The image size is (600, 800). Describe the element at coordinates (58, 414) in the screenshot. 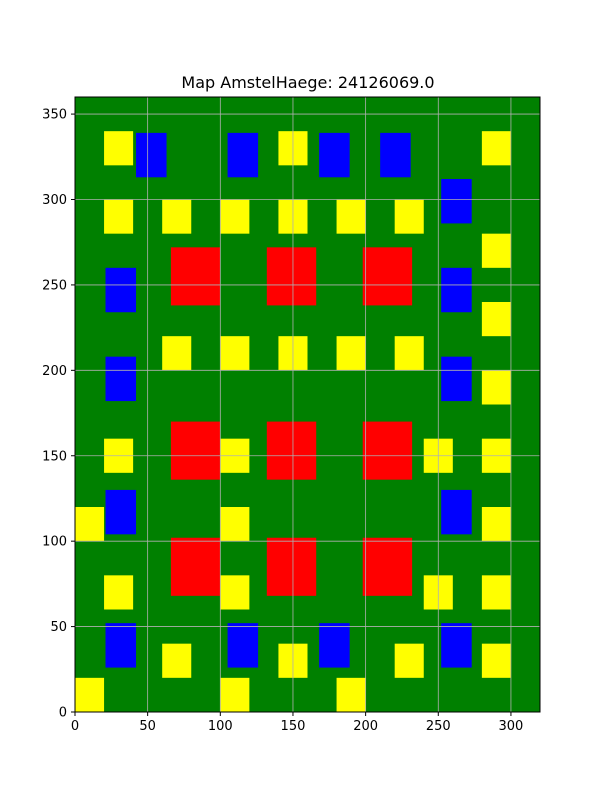

I see `y-axis: 0 50 100 150 200 250 300 350` at that location.